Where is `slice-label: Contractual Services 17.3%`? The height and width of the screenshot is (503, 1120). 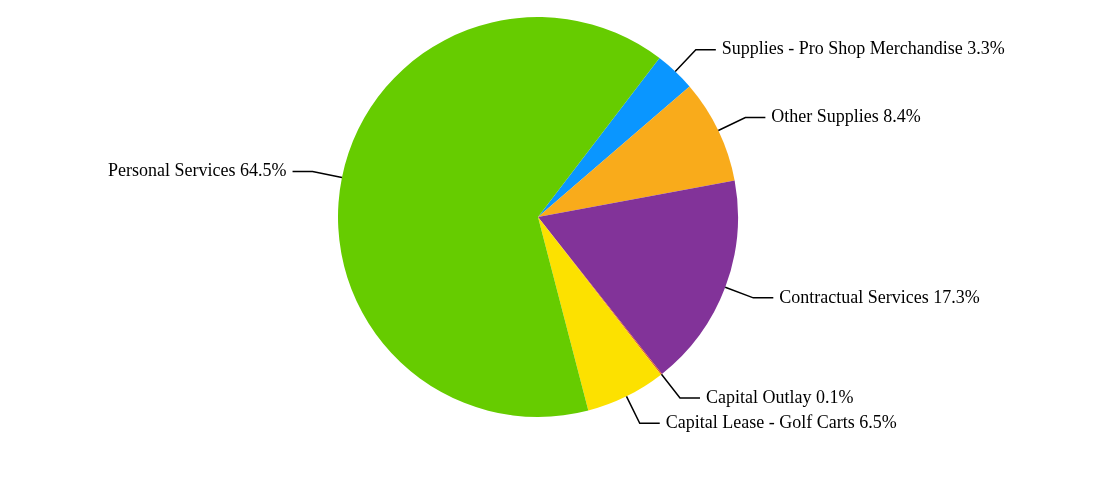
slice-label: Contractual Services 17.3% is located at coordinates (879, 296).